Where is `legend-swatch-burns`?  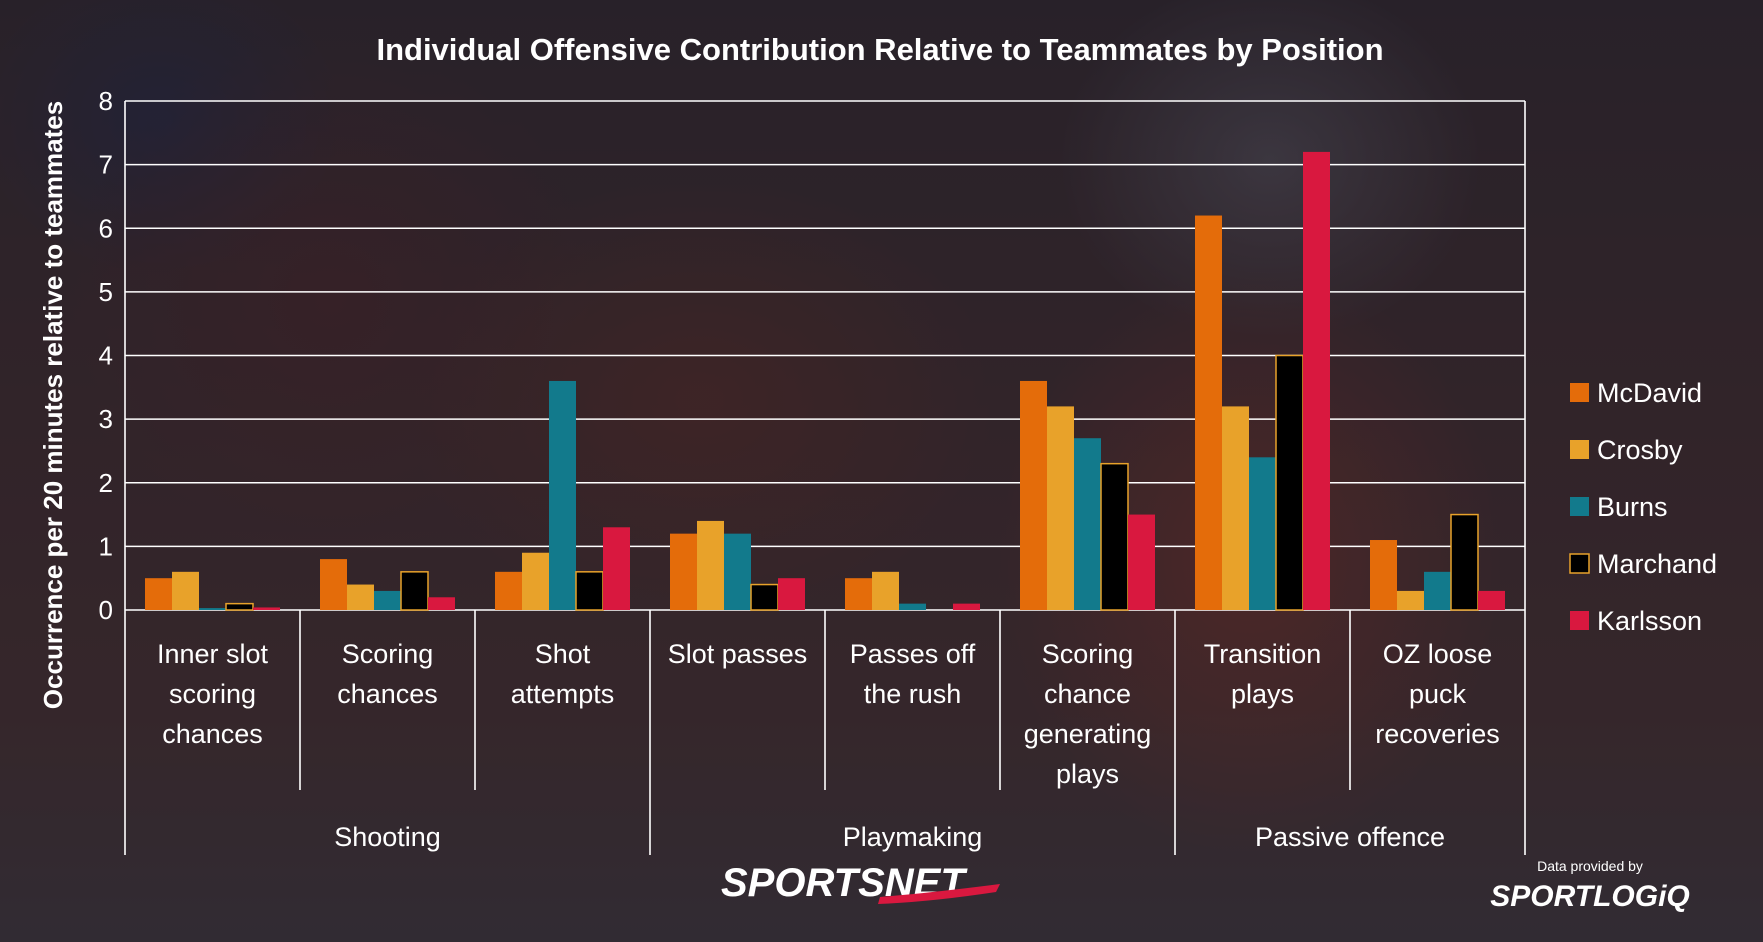
legend-swatch-burns is located at coordinates (1579, 506).